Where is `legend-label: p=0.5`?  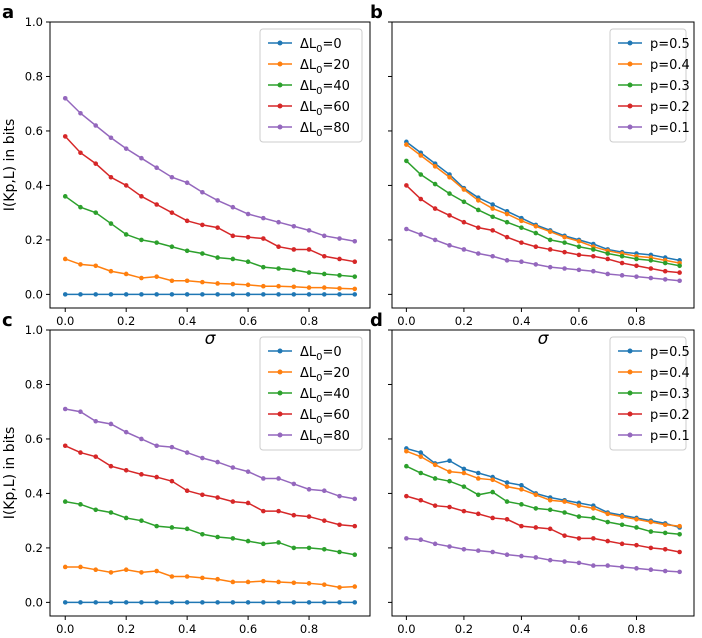 legend-label: p=0.5 is located at coordinates (670, 352).